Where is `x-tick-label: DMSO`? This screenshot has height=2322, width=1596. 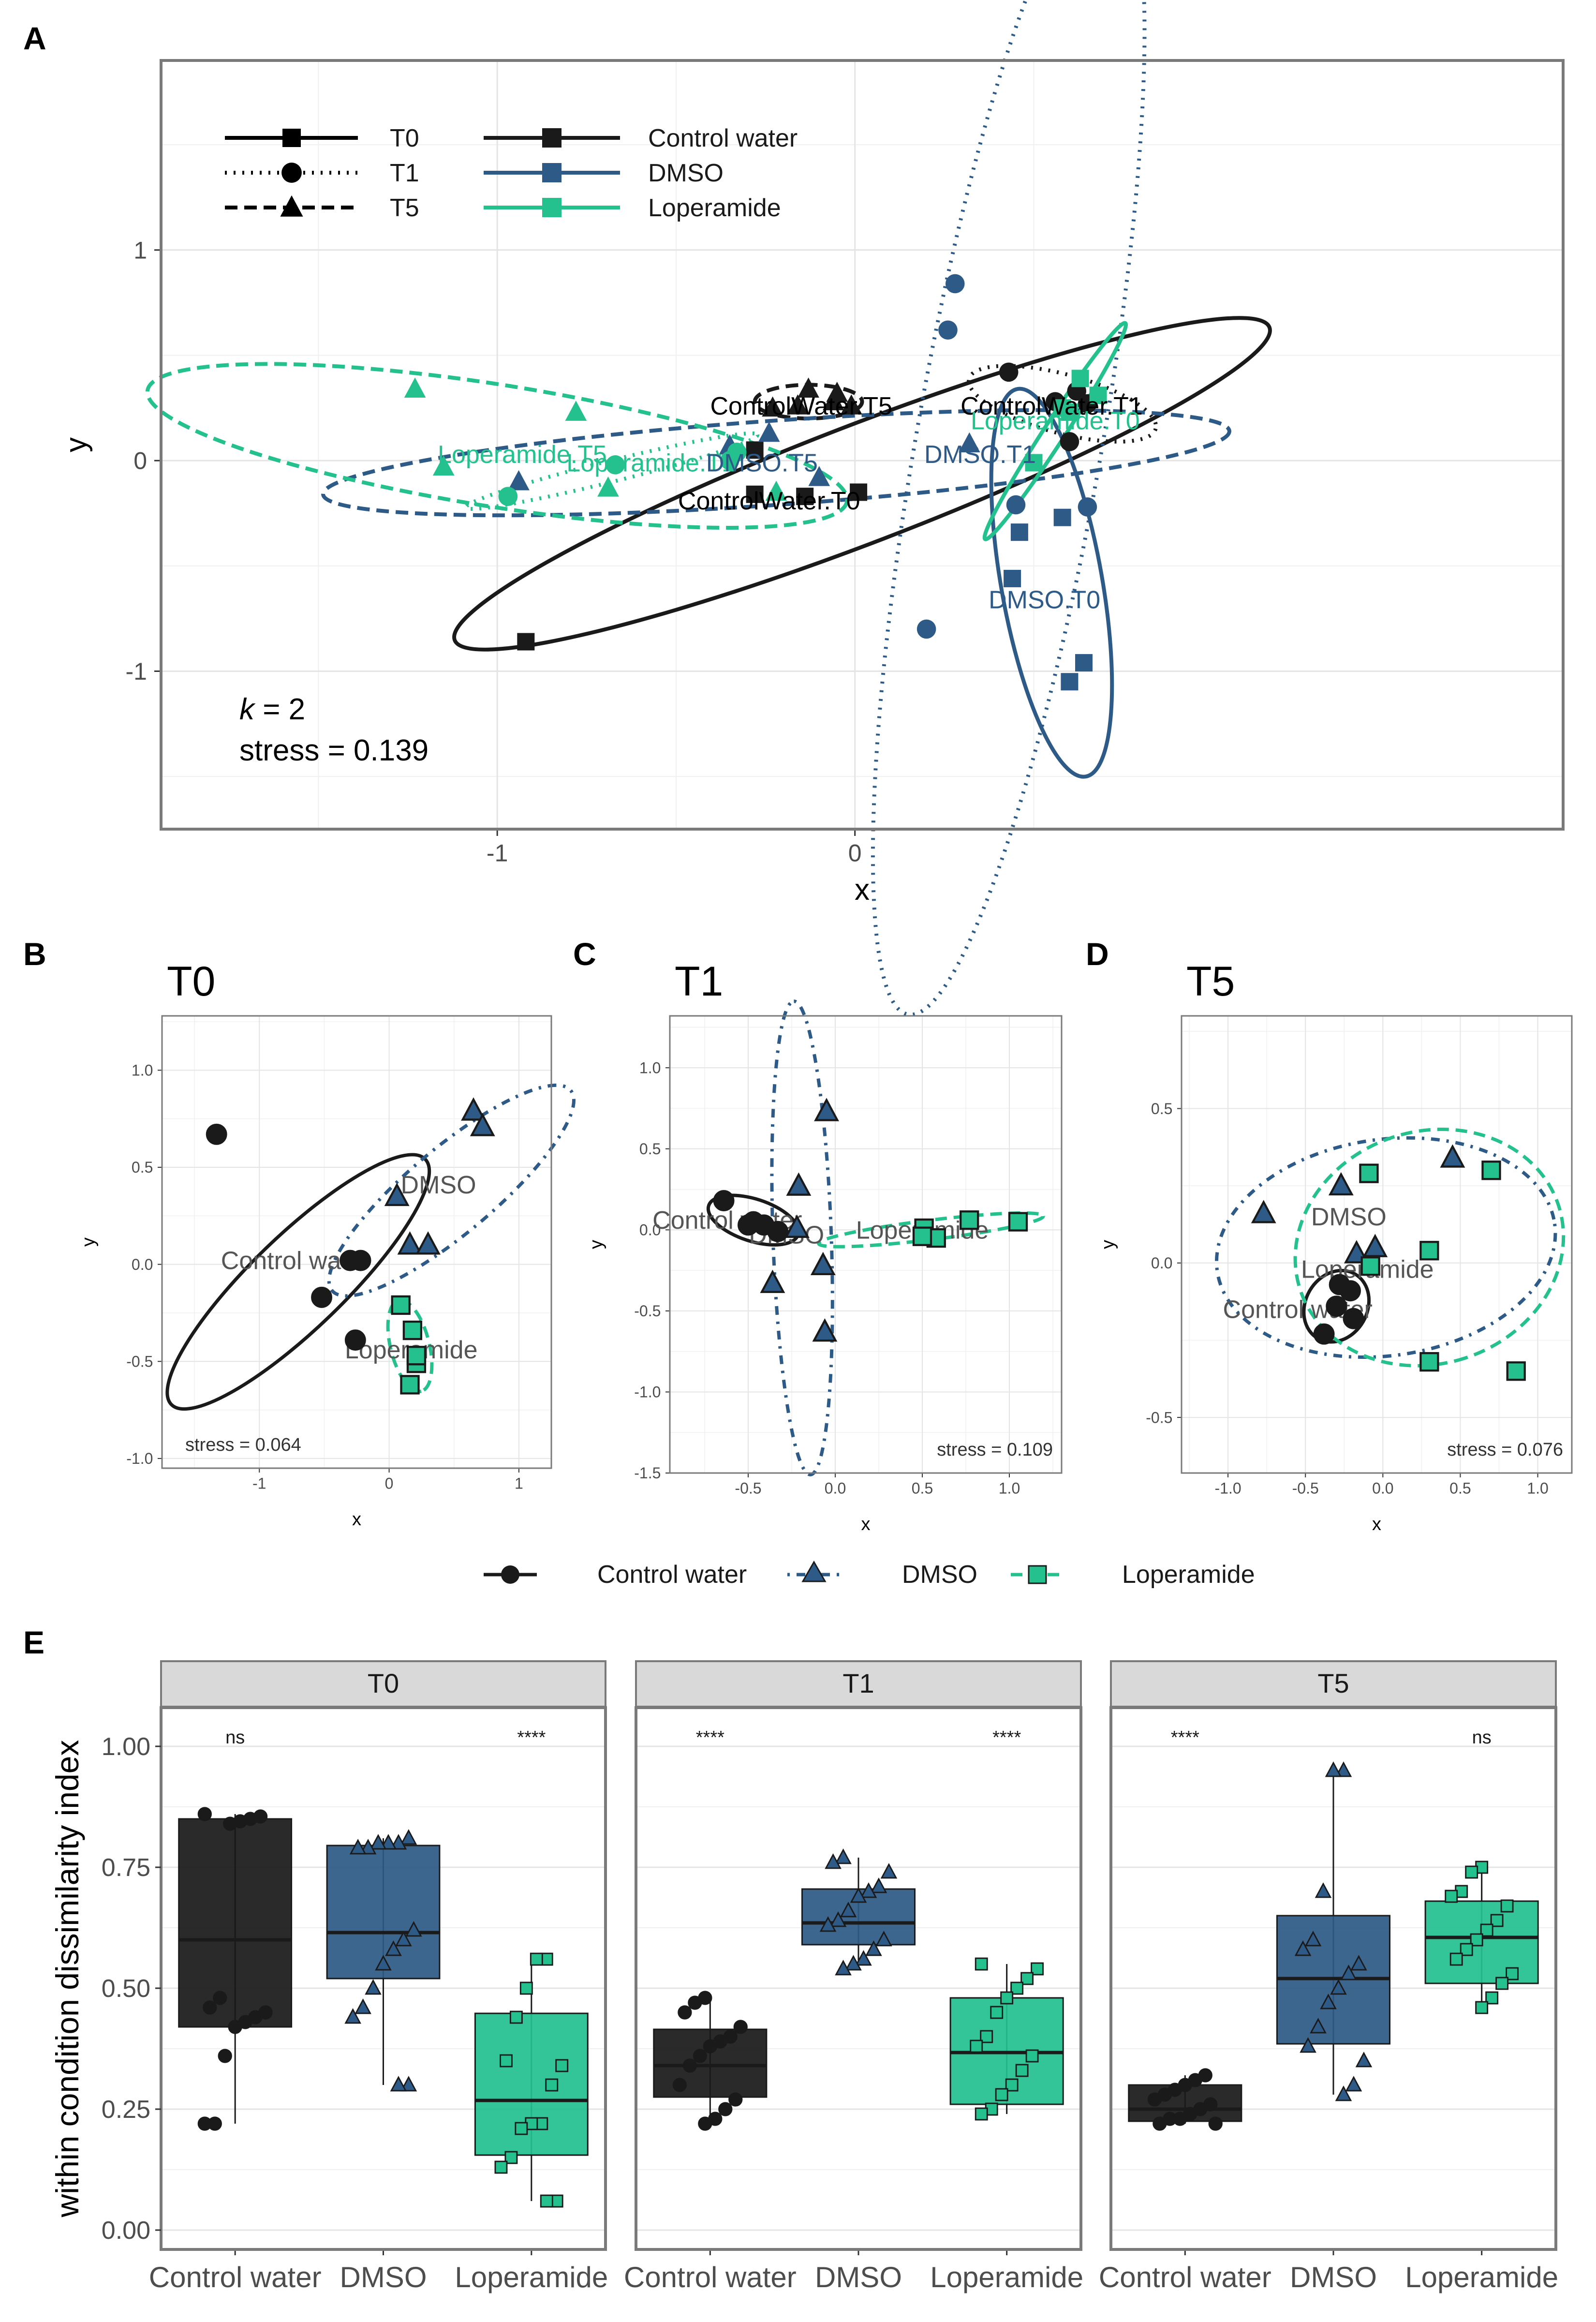
x-tick-label: DMSO is located at coordinates (858, 2277).